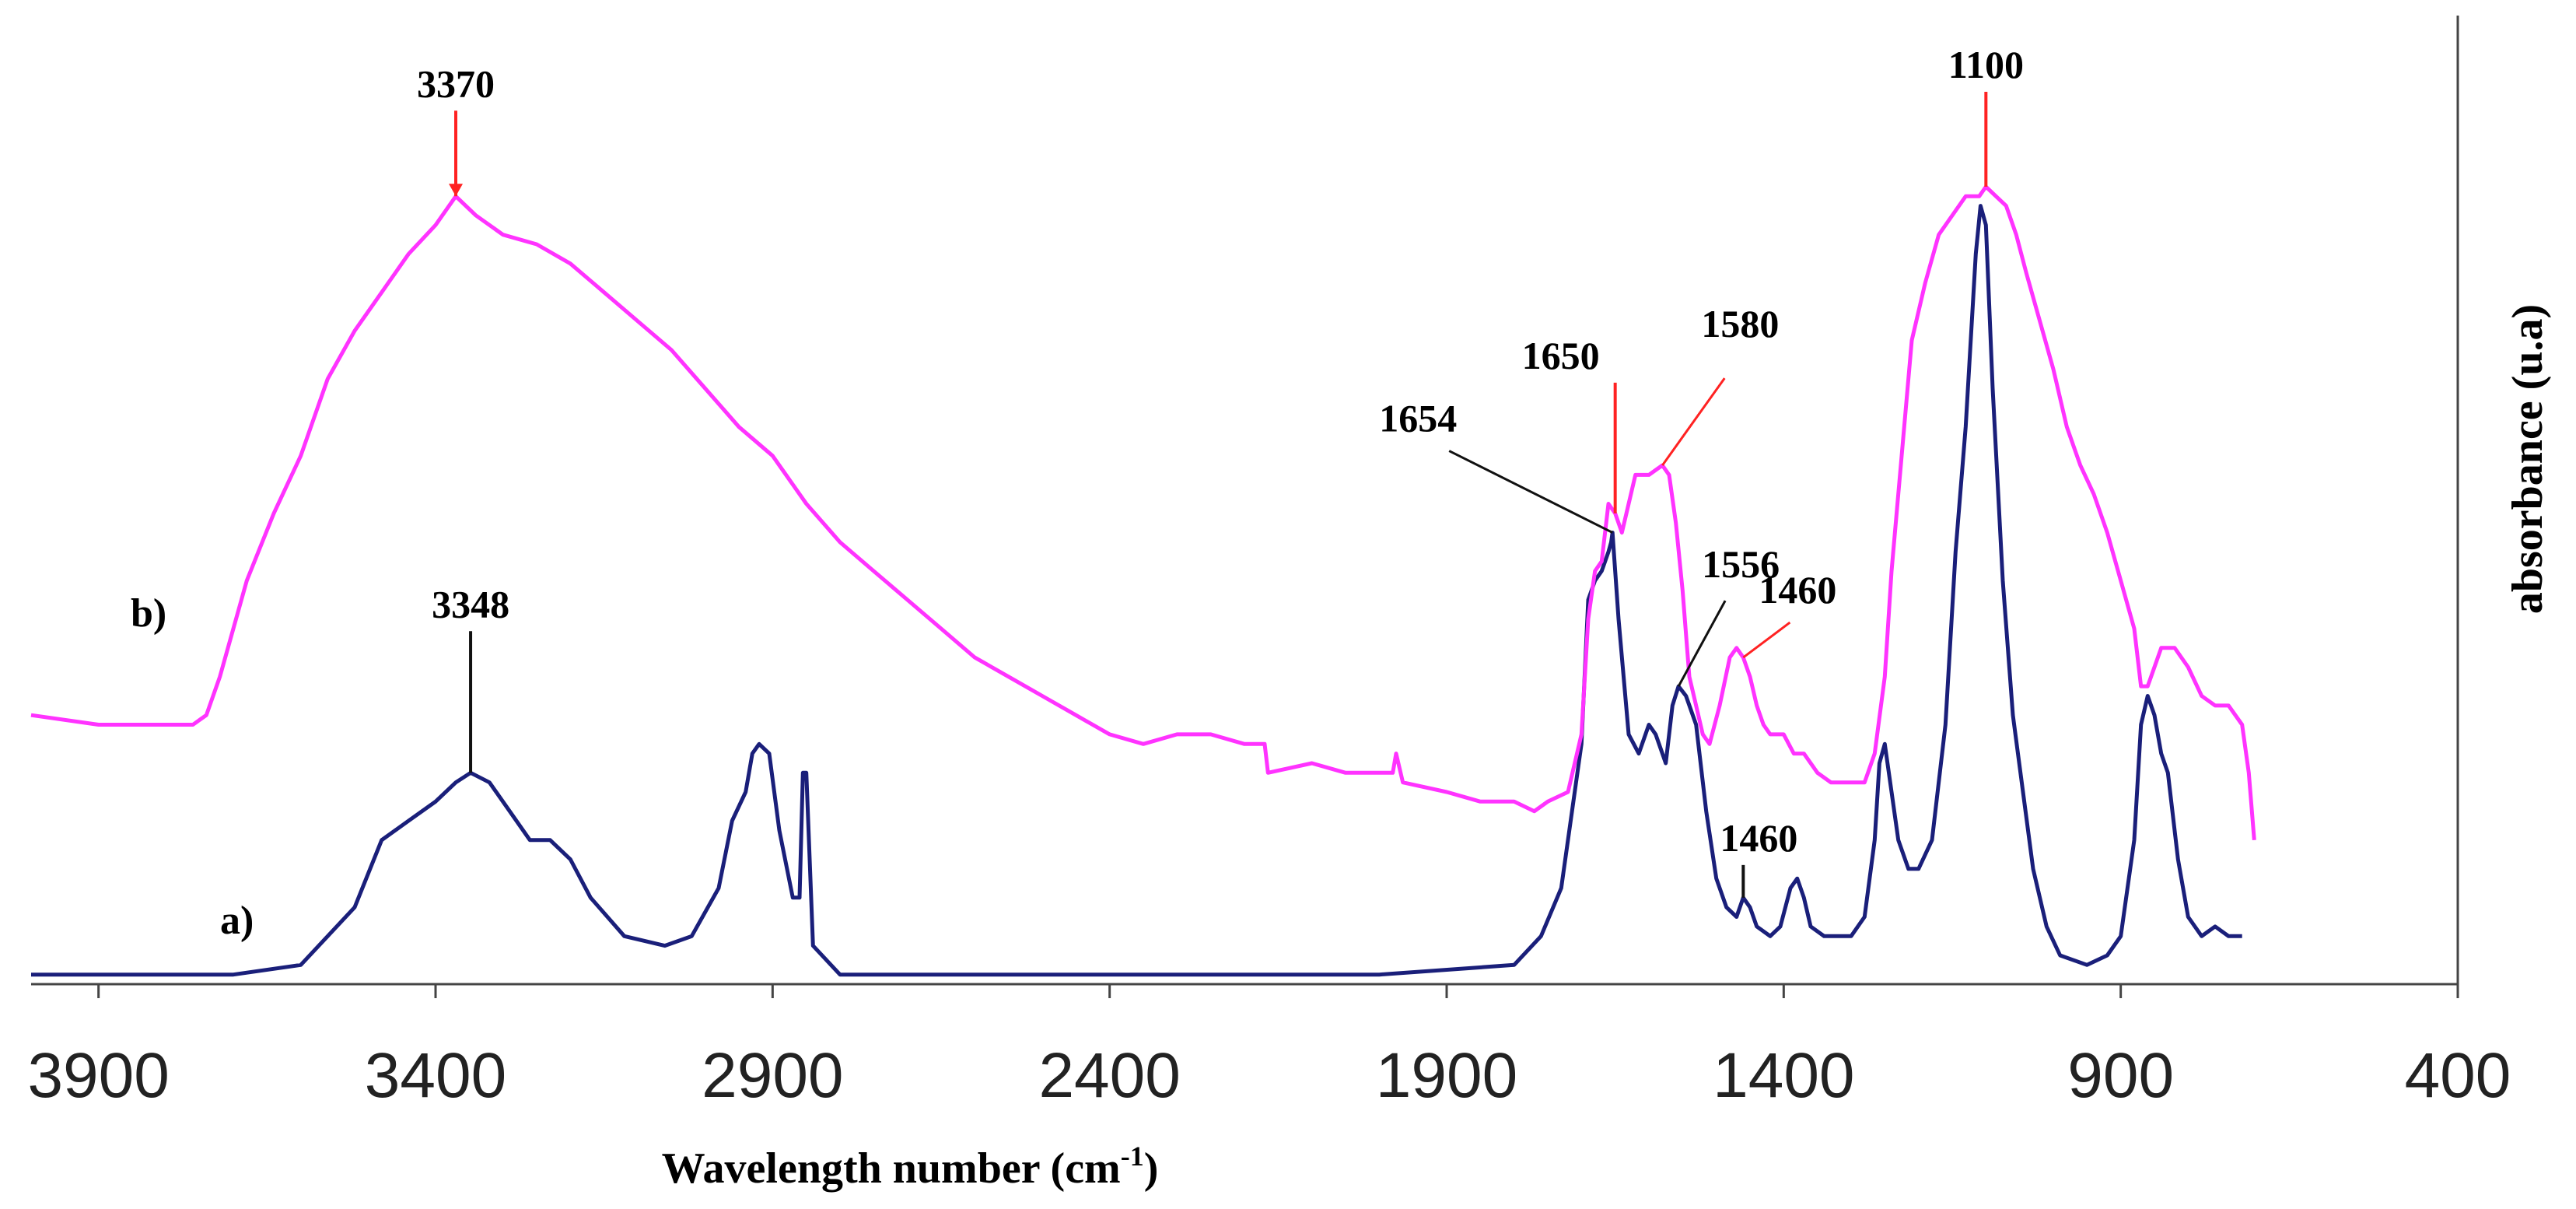  Describe the element at coordinates (149, 613) in the screenshot. I see `series-label-b: b)` at that location.